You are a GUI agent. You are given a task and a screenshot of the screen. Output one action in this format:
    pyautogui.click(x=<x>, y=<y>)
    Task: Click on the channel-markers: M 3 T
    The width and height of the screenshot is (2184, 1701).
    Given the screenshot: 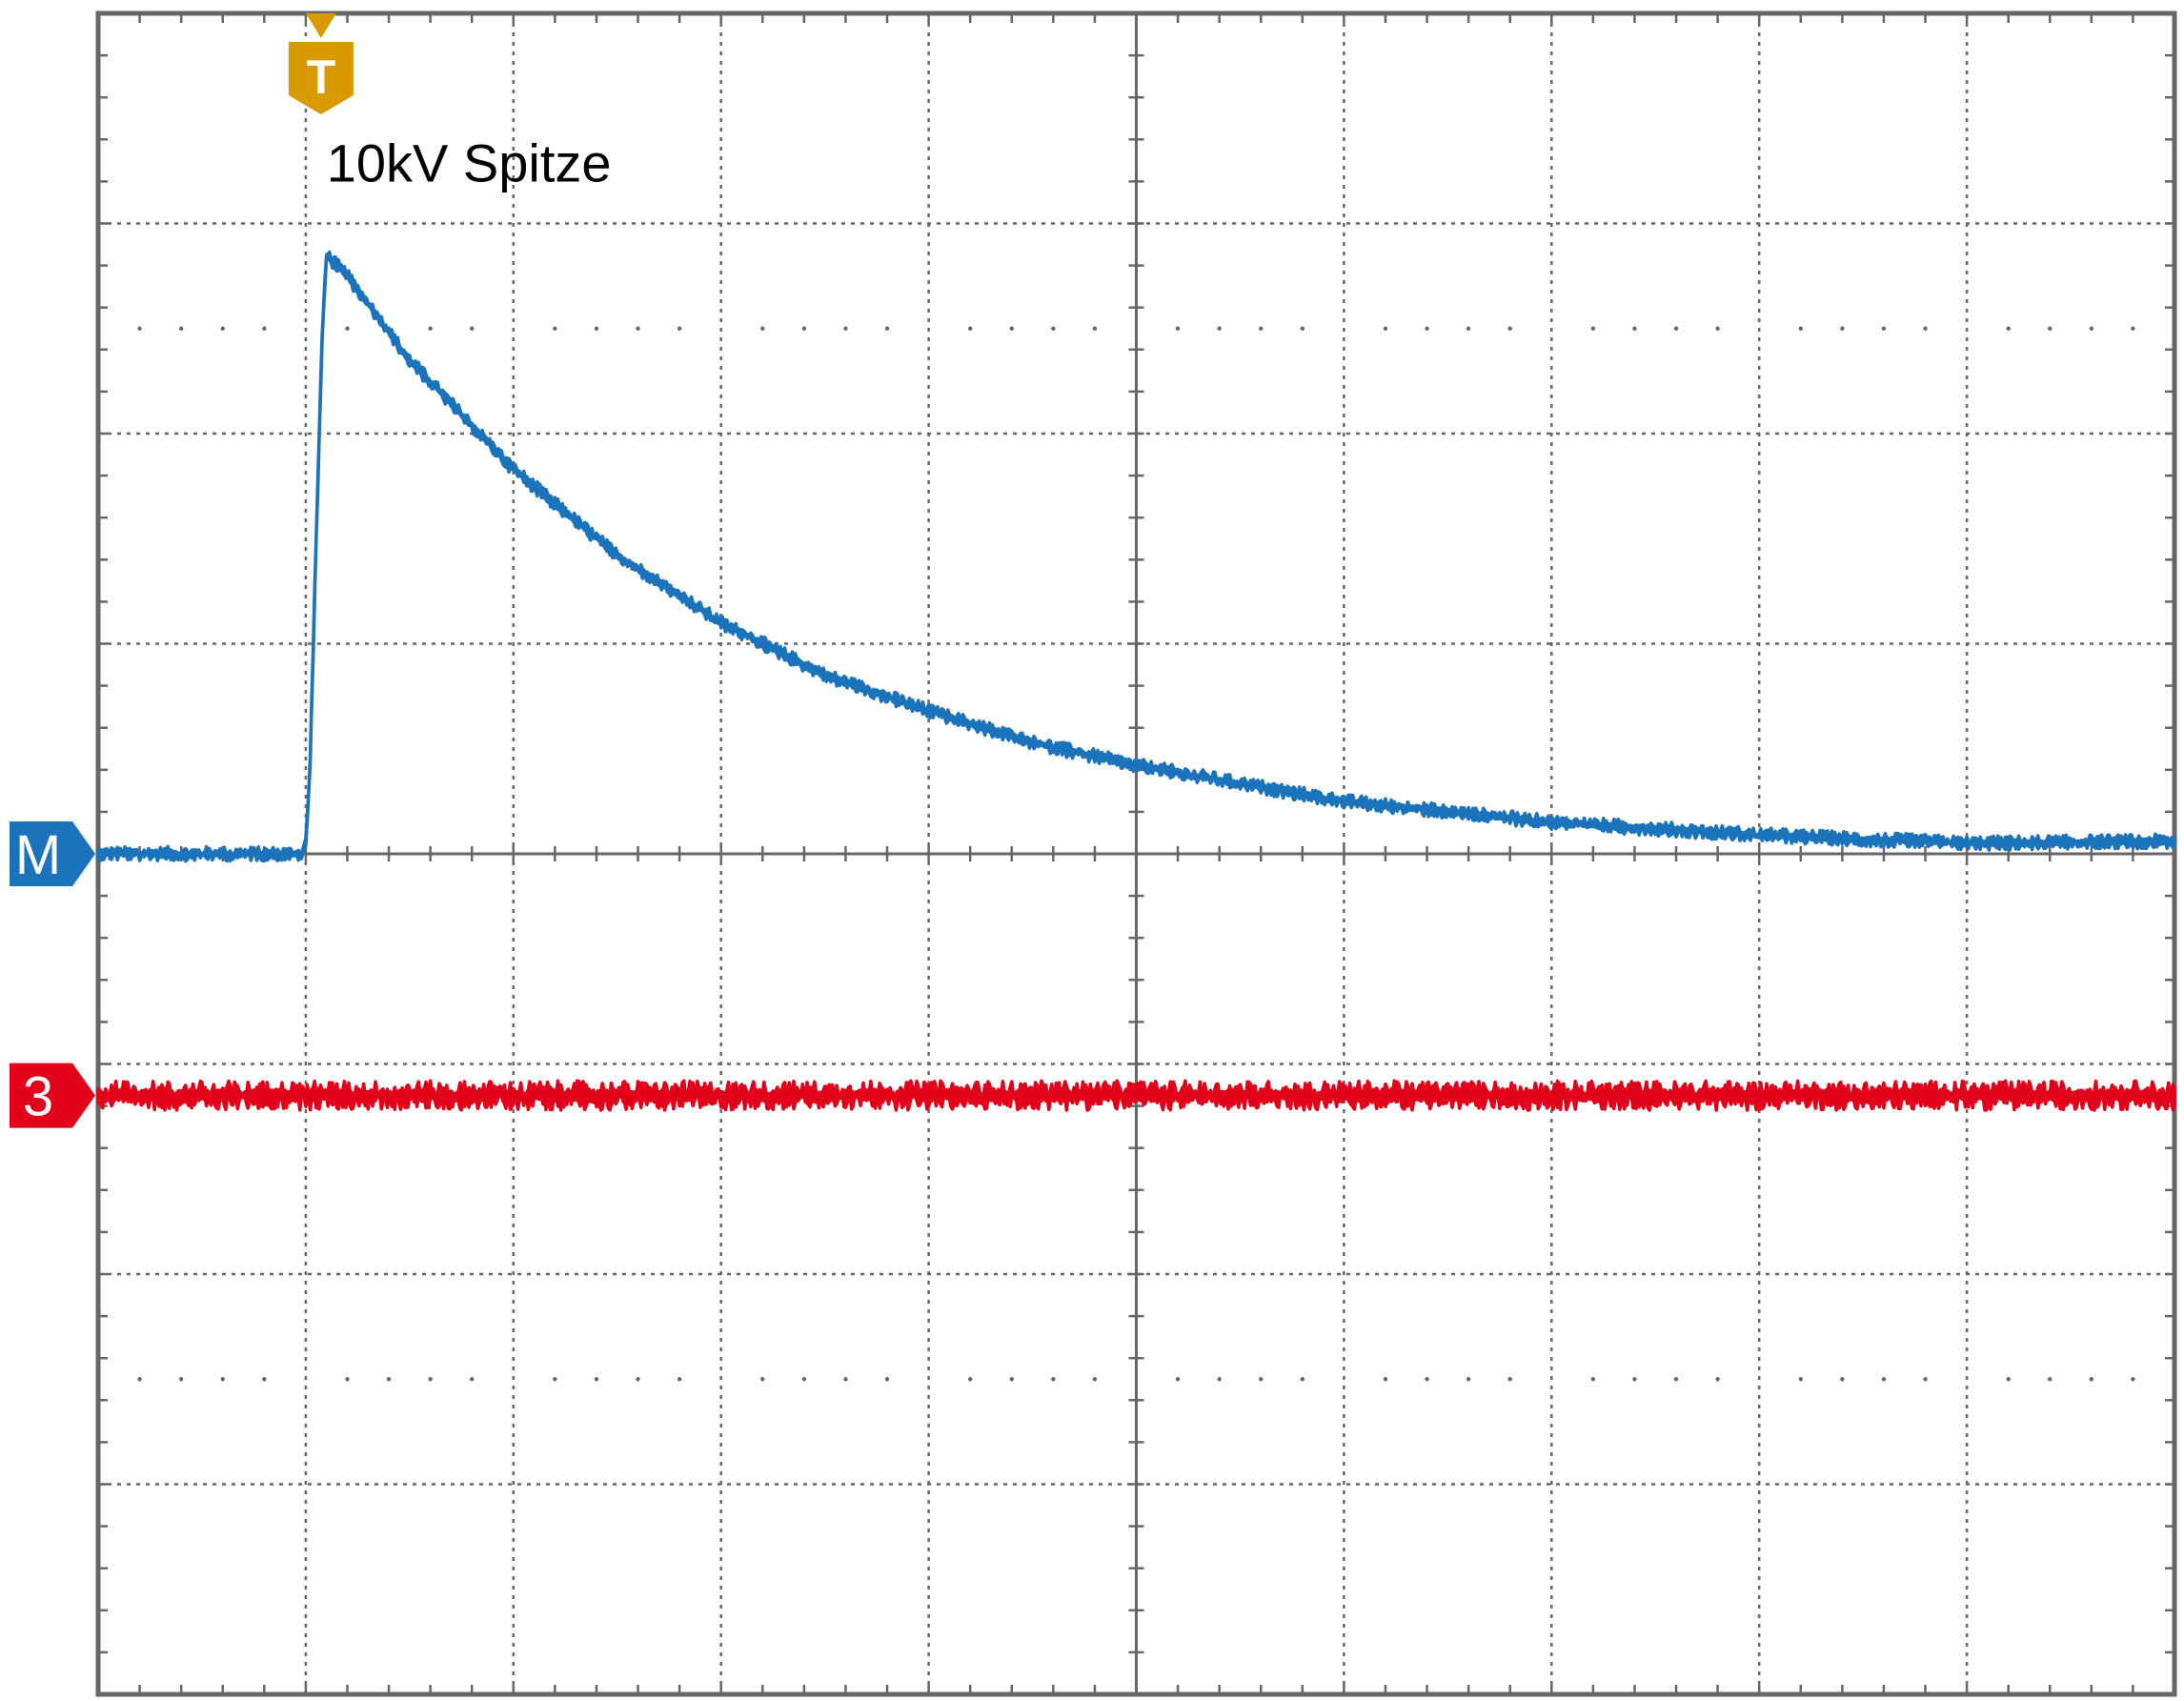 What is the action you would take?
    pyautogui.click(x=182, y=570)
    